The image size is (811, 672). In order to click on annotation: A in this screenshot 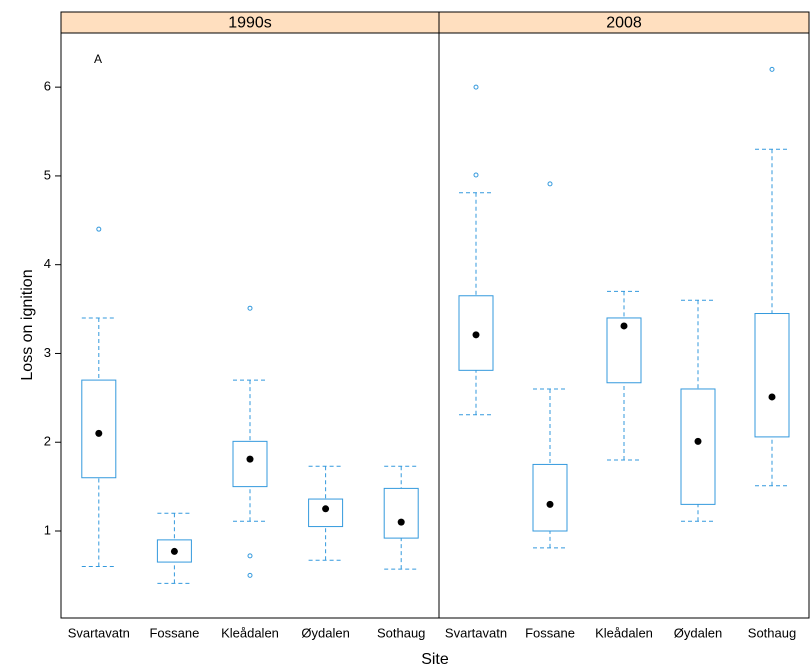, I will do `click(98, 59)`.